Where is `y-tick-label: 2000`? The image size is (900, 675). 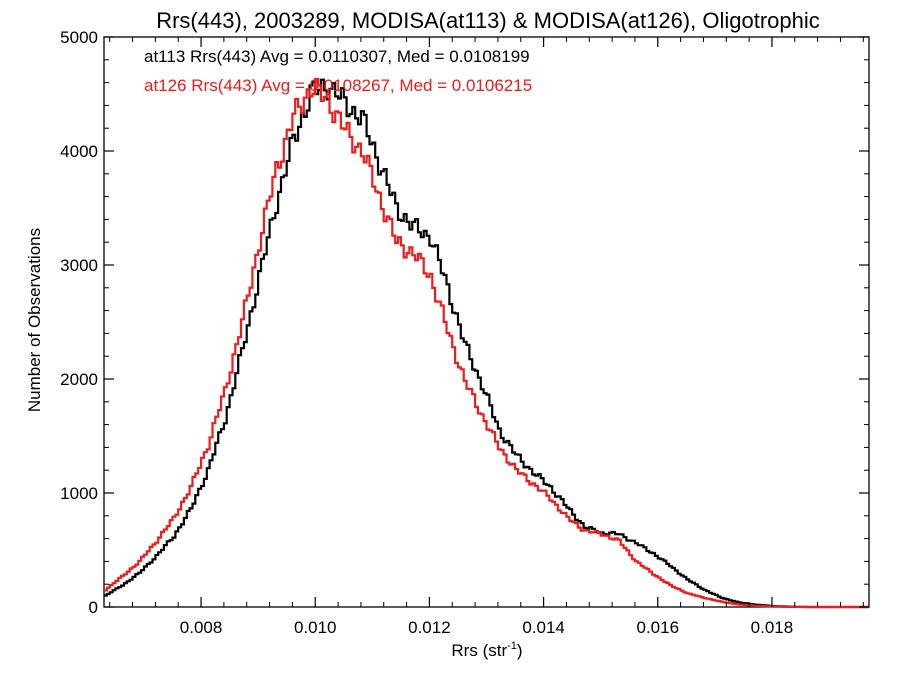
y-tick-label: 2000 is located at coordinates (79, 379).